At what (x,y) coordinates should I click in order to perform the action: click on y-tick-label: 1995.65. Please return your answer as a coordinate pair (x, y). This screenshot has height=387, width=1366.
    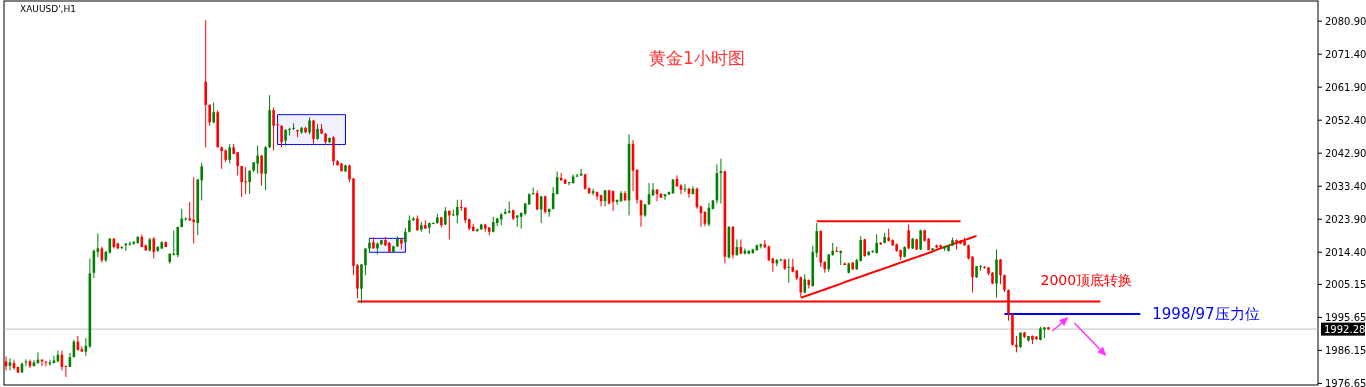
    Looking at the image, I should click on (1345, 317).